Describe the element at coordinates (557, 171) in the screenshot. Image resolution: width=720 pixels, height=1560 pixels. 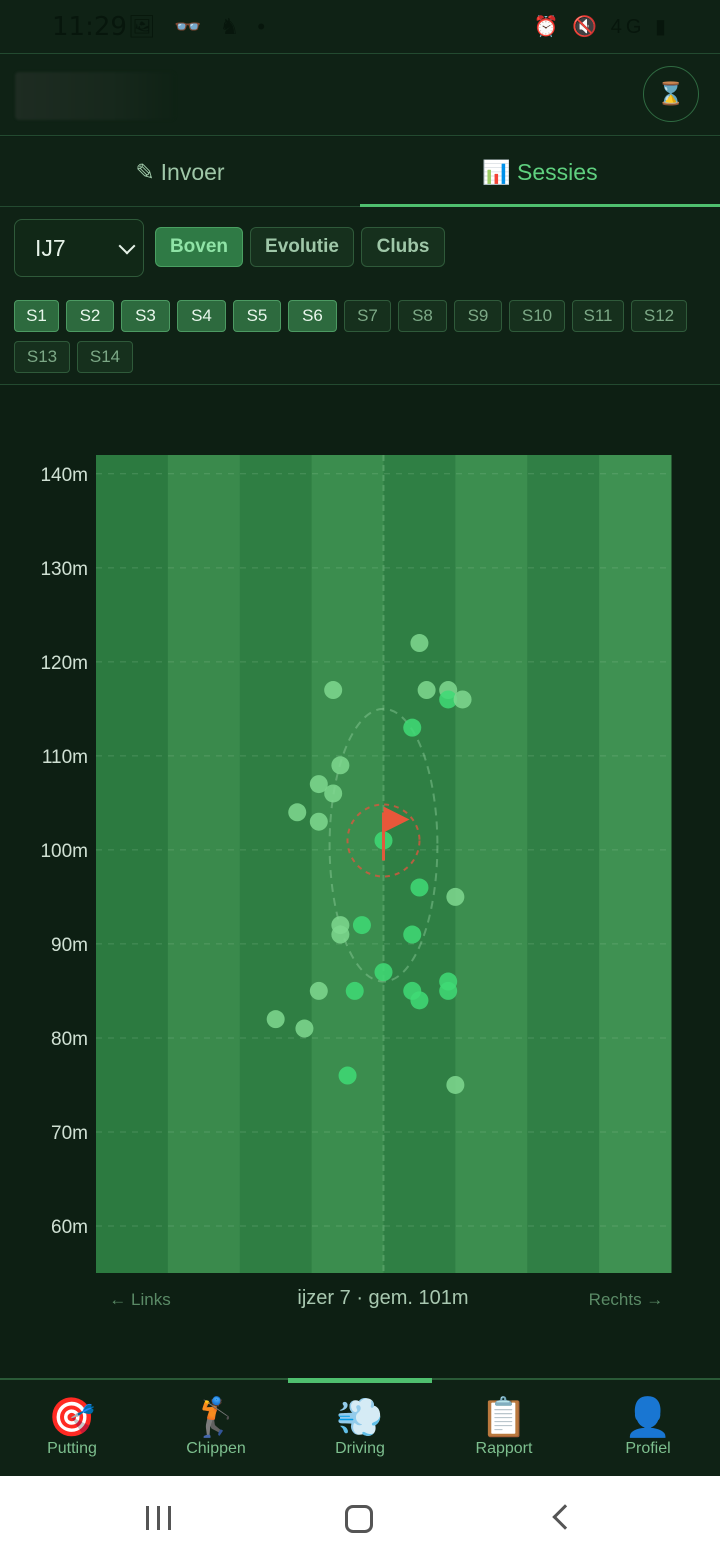
I see `tab-sessies-label: Sessies` at that location.